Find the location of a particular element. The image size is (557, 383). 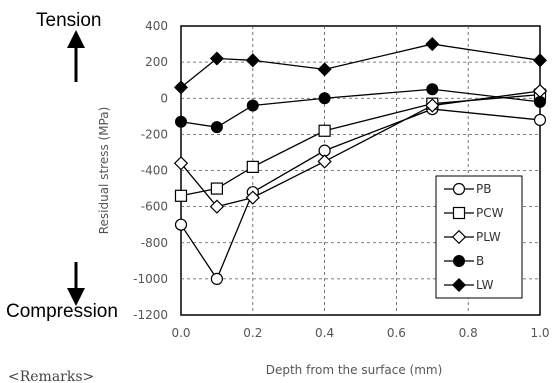

legend-marker-pb is located at coordinates (459, 189).